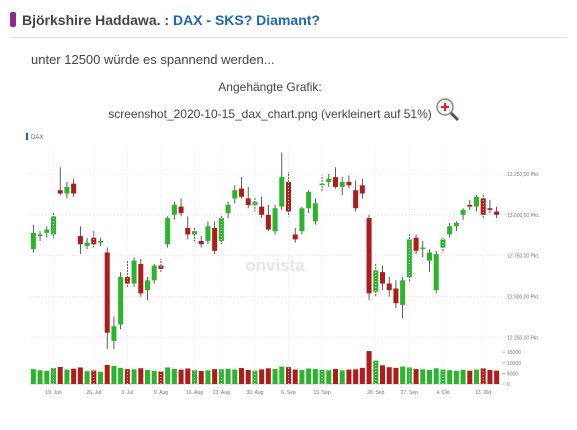 This screenshot has height=430, width=577. I want to click on x-tick-label: 23. Aug, so click(221, 393).